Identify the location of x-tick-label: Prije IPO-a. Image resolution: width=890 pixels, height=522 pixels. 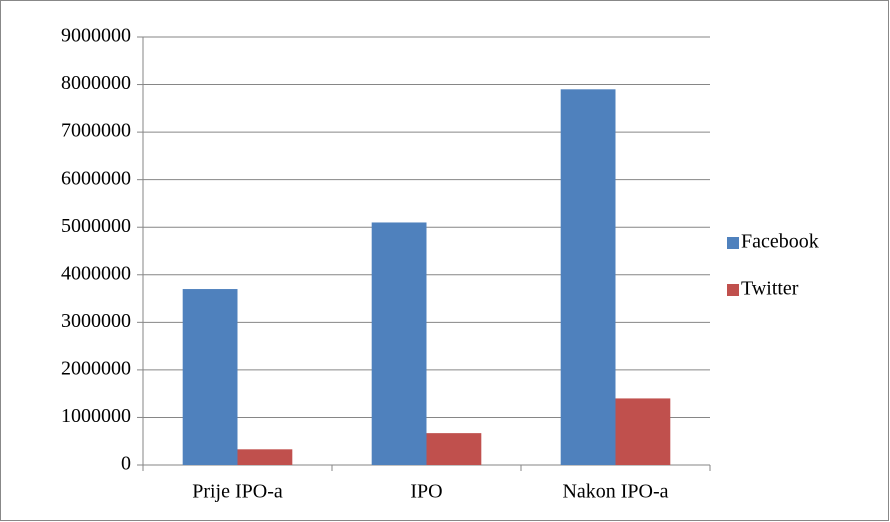
(237, 492).